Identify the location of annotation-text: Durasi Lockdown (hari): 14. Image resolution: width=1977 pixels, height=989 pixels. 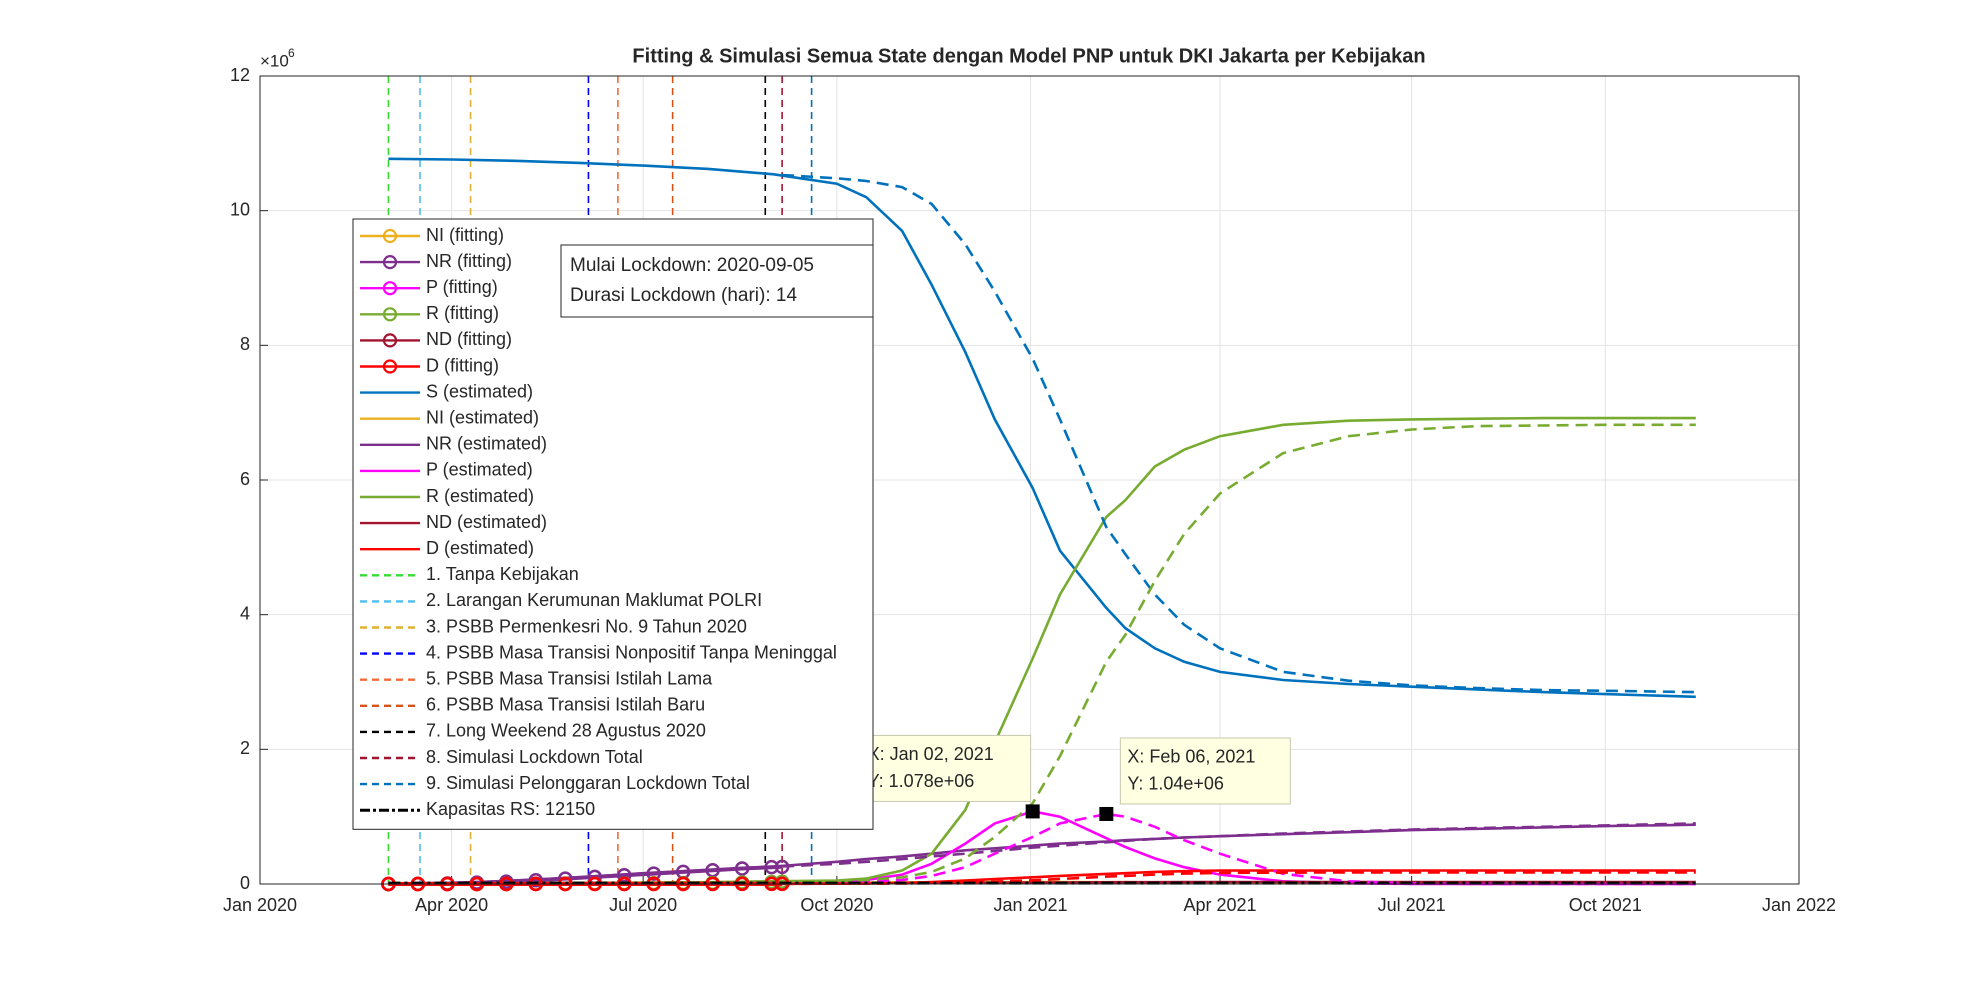
(683, 295).